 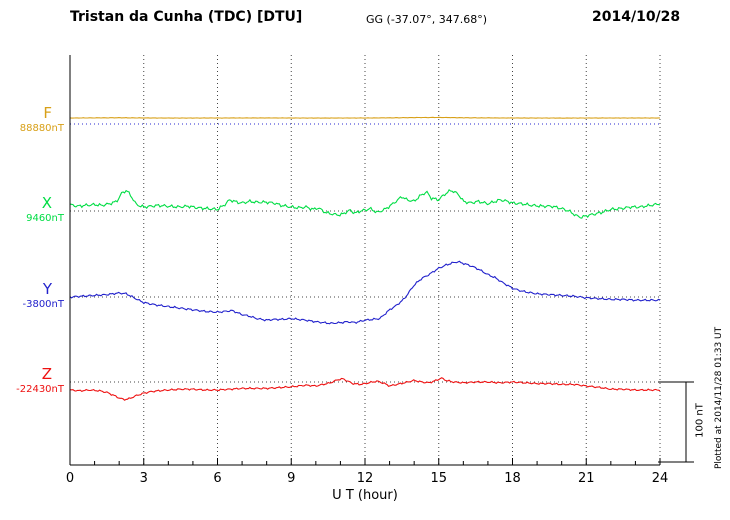 What do you see at coordinates (43, 304) in the screenshot?
I see `series-baseline-Y: -3800nT` at bounding box center [43, 304].